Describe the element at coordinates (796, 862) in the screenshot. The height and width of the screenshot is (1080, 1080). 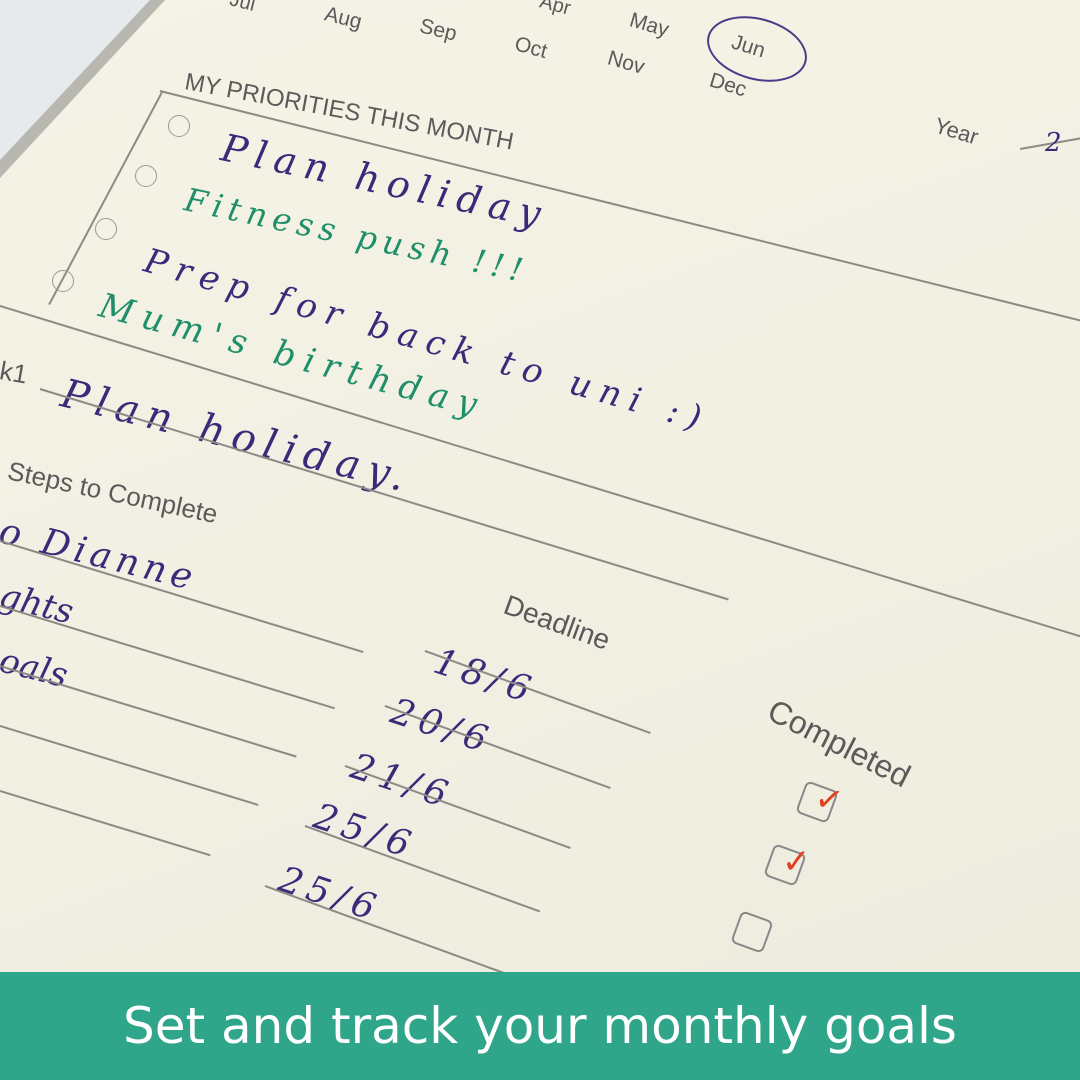
I see `check-mark-icon: ✓` at that location.